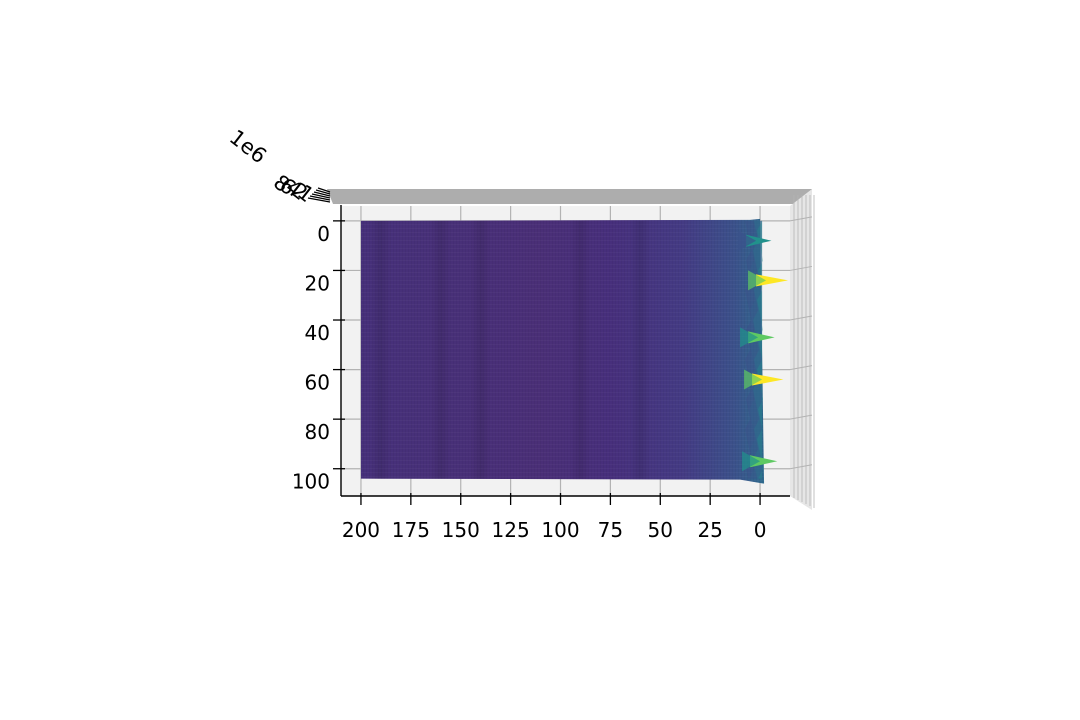  Describe the element at coordinates (323, 234) in the screenshot. I see `y-tick-label: 0` at that location.